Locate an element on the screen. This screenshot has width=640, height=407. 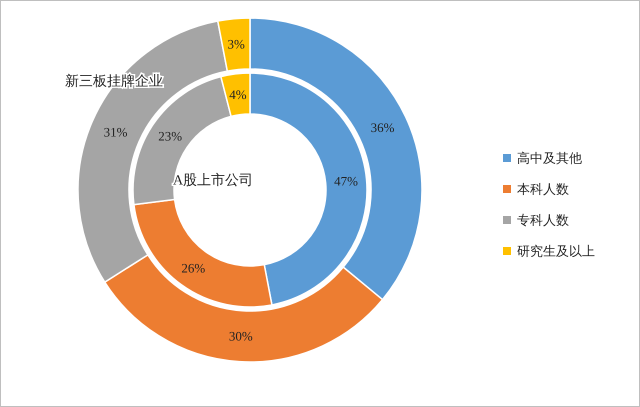
data-label: 3% is located at coordinates (237, 44).